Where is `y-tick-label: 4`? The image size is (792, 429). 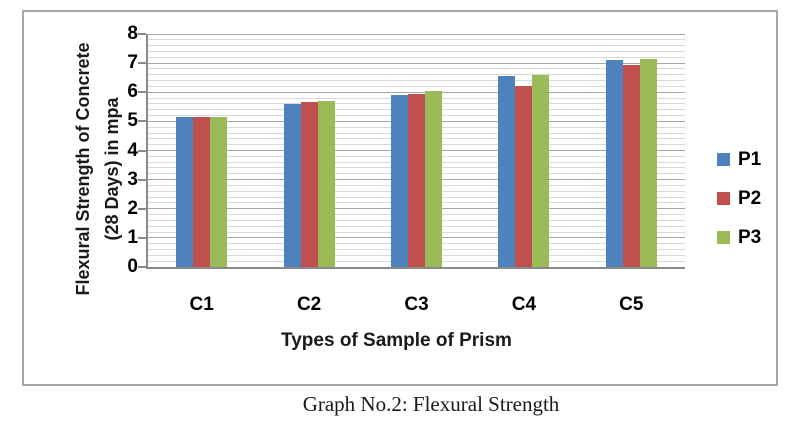
y-tick-label: 4 is located at coordinates (132, 150).